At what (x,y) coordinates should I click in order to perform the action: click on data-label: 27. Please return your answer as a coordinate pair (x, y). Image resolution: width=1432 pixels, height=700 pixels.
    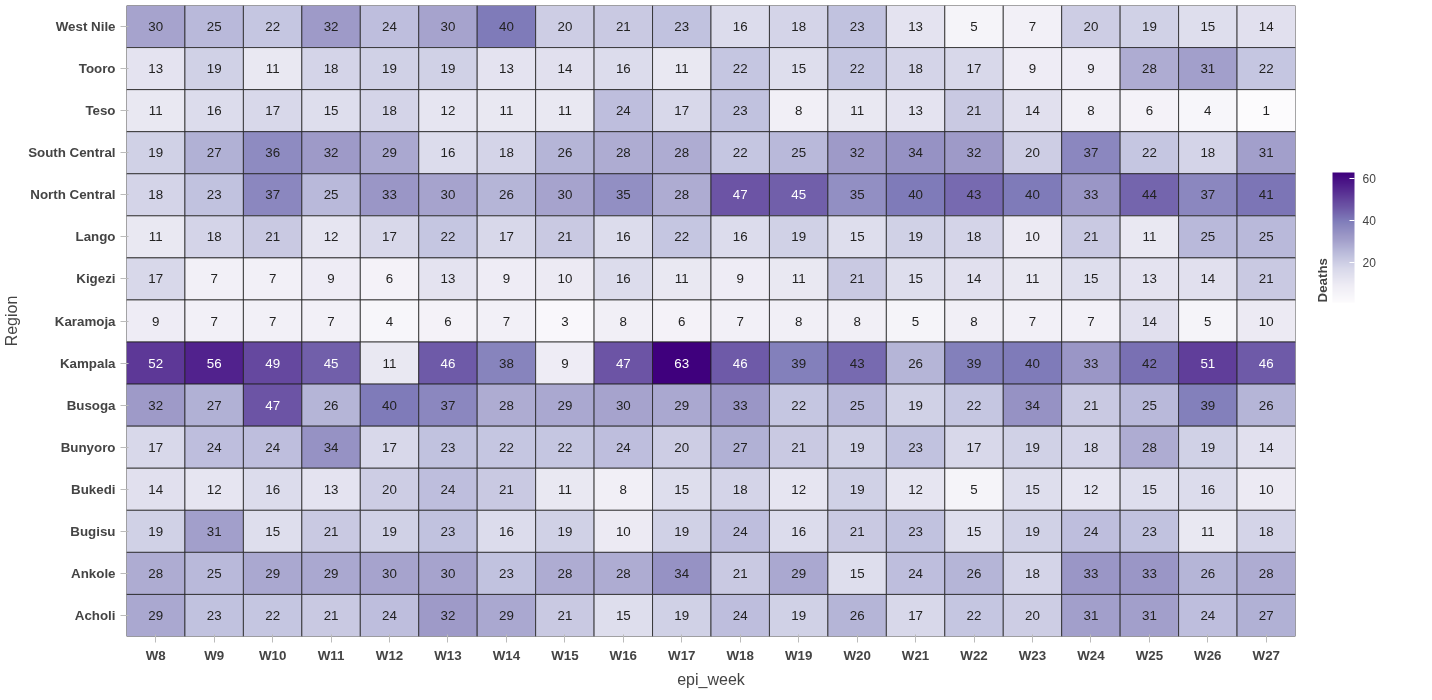
    Looking at the image, I should click on (740, 447).